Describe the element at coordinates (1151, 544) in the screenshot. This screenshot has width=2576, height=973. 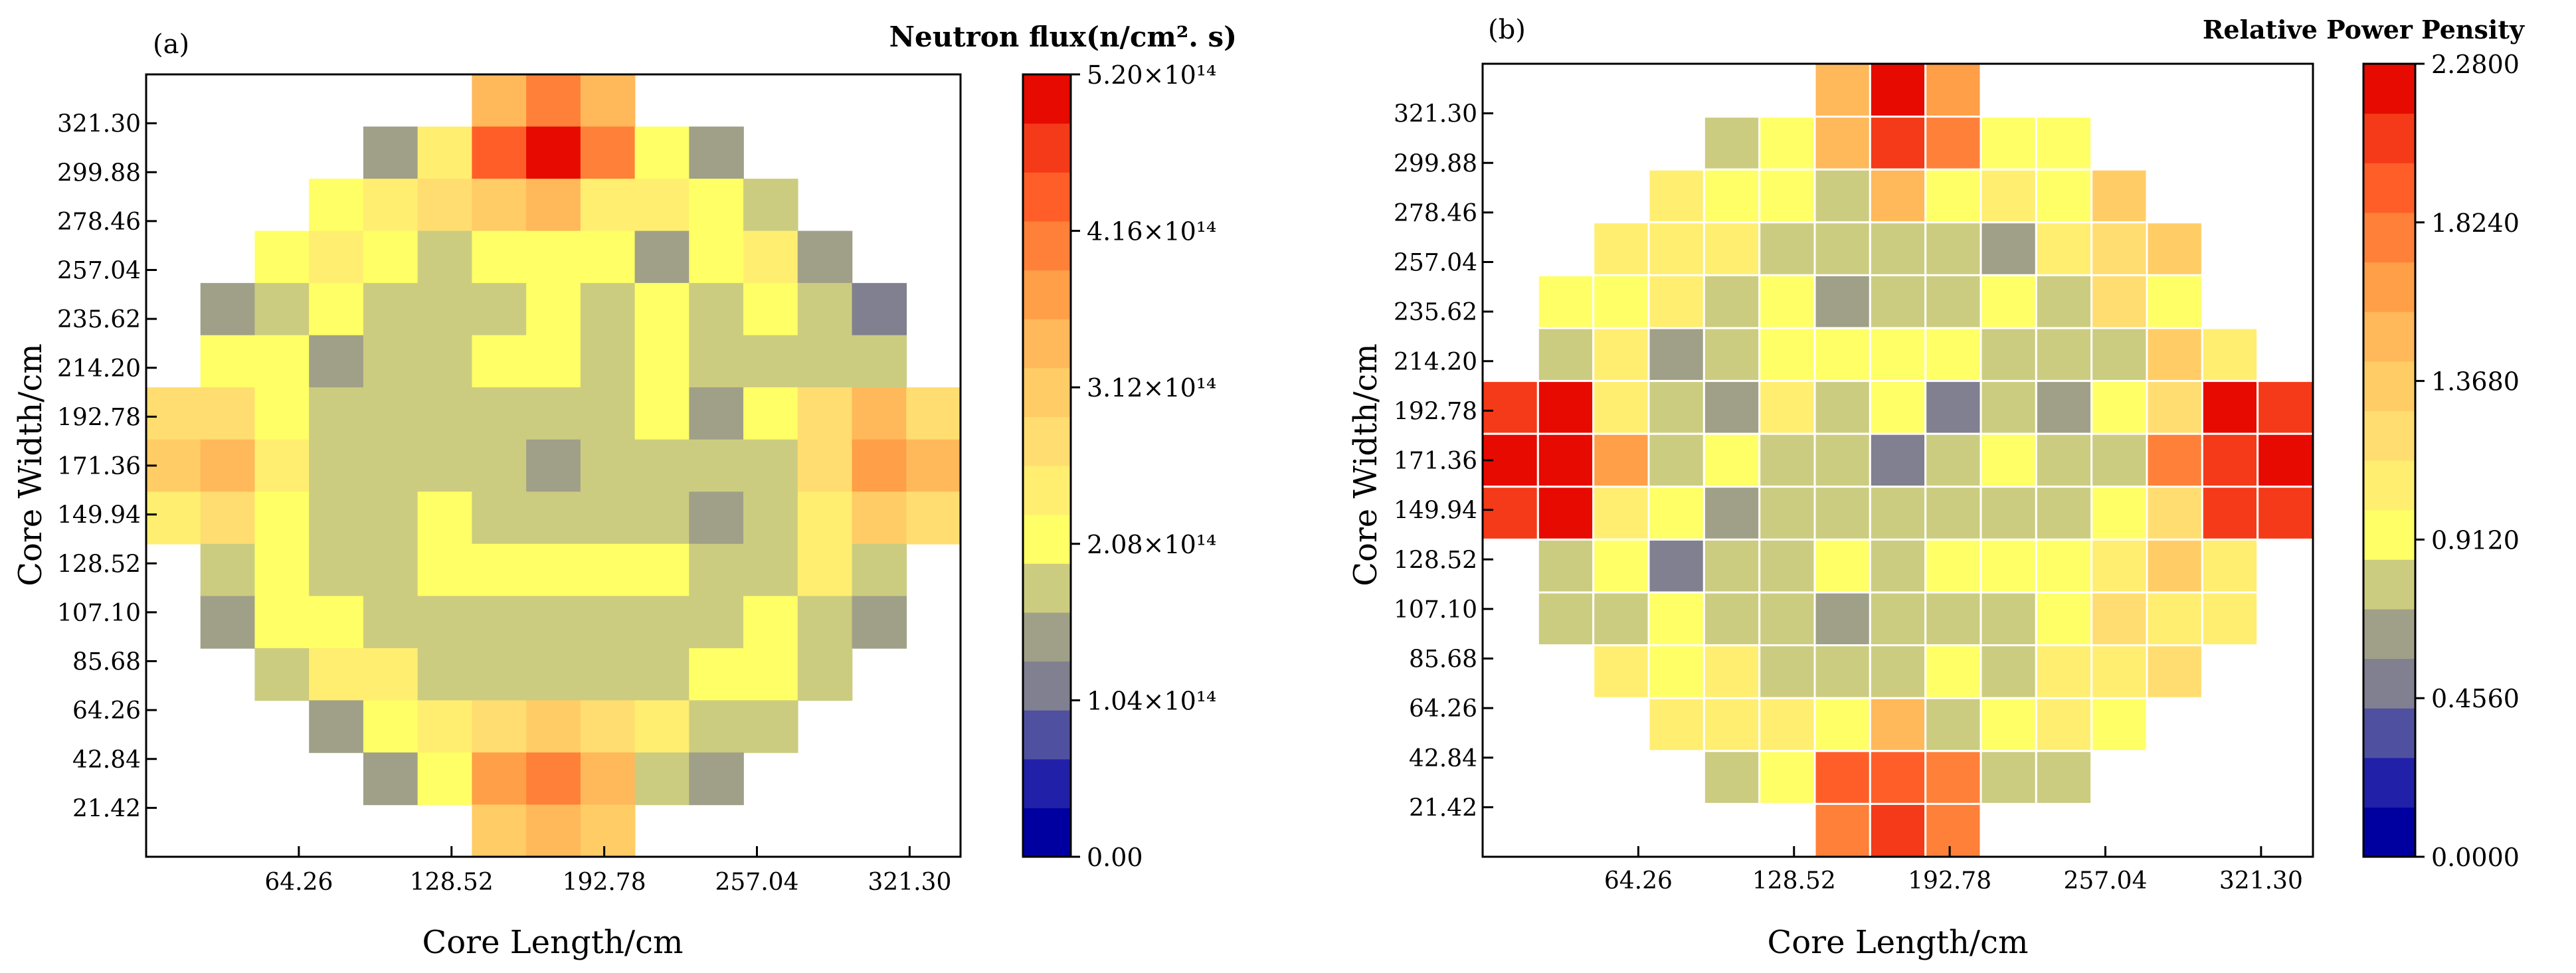
I see `colorbar-tick-label: 2.08×10¹⁴` at that location.